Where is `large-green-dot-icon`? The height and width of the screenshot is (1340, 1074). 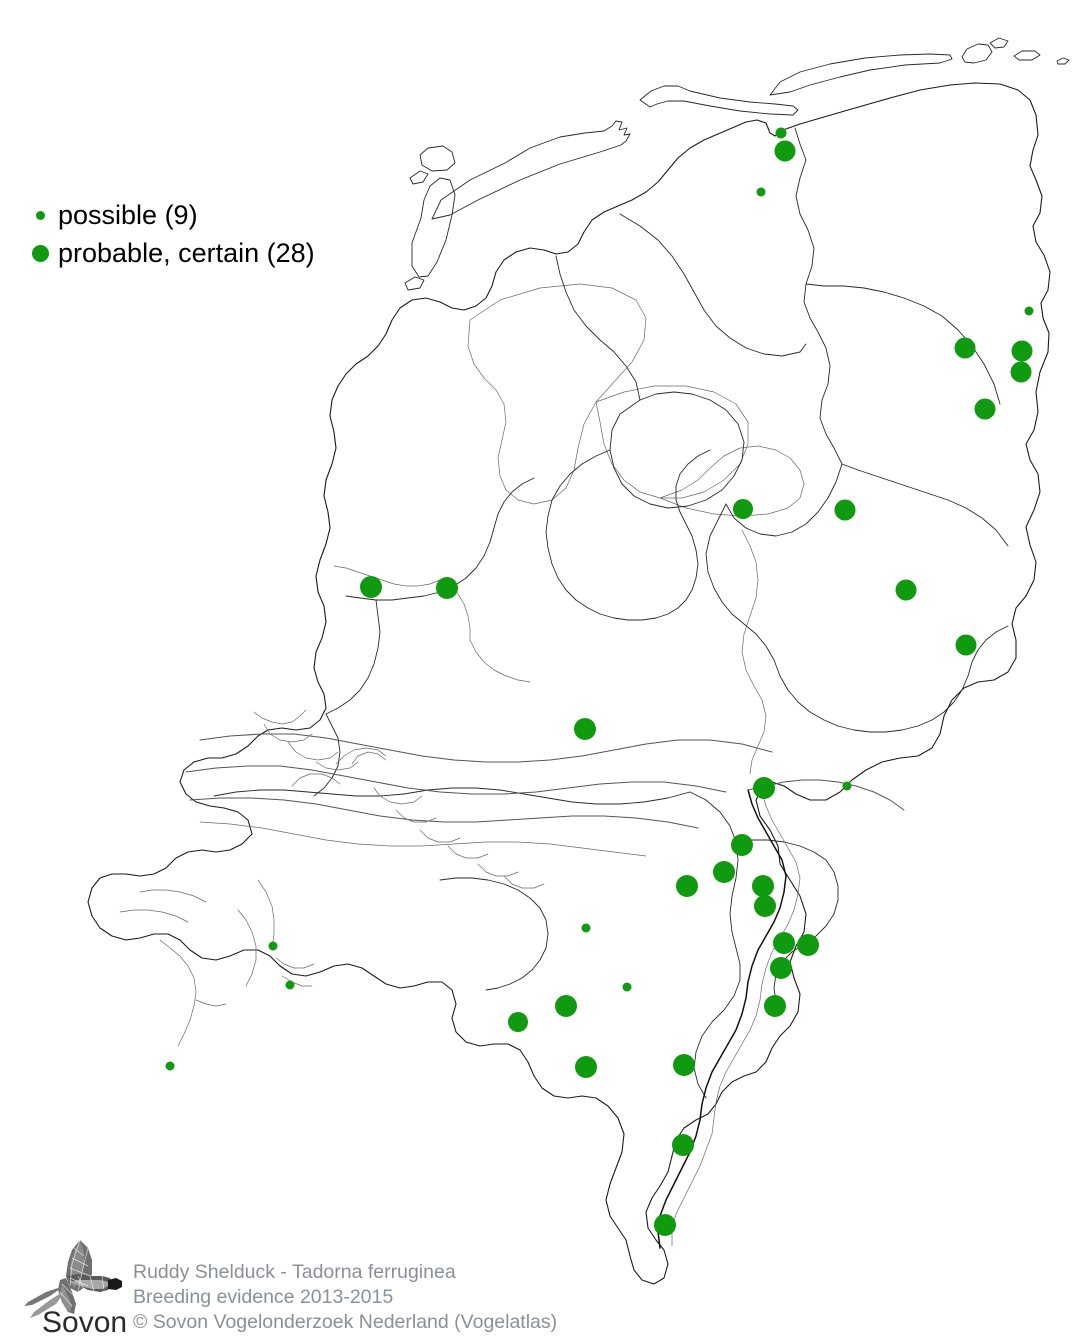 large-green-dot-icon is located at coordinates (40, 253).